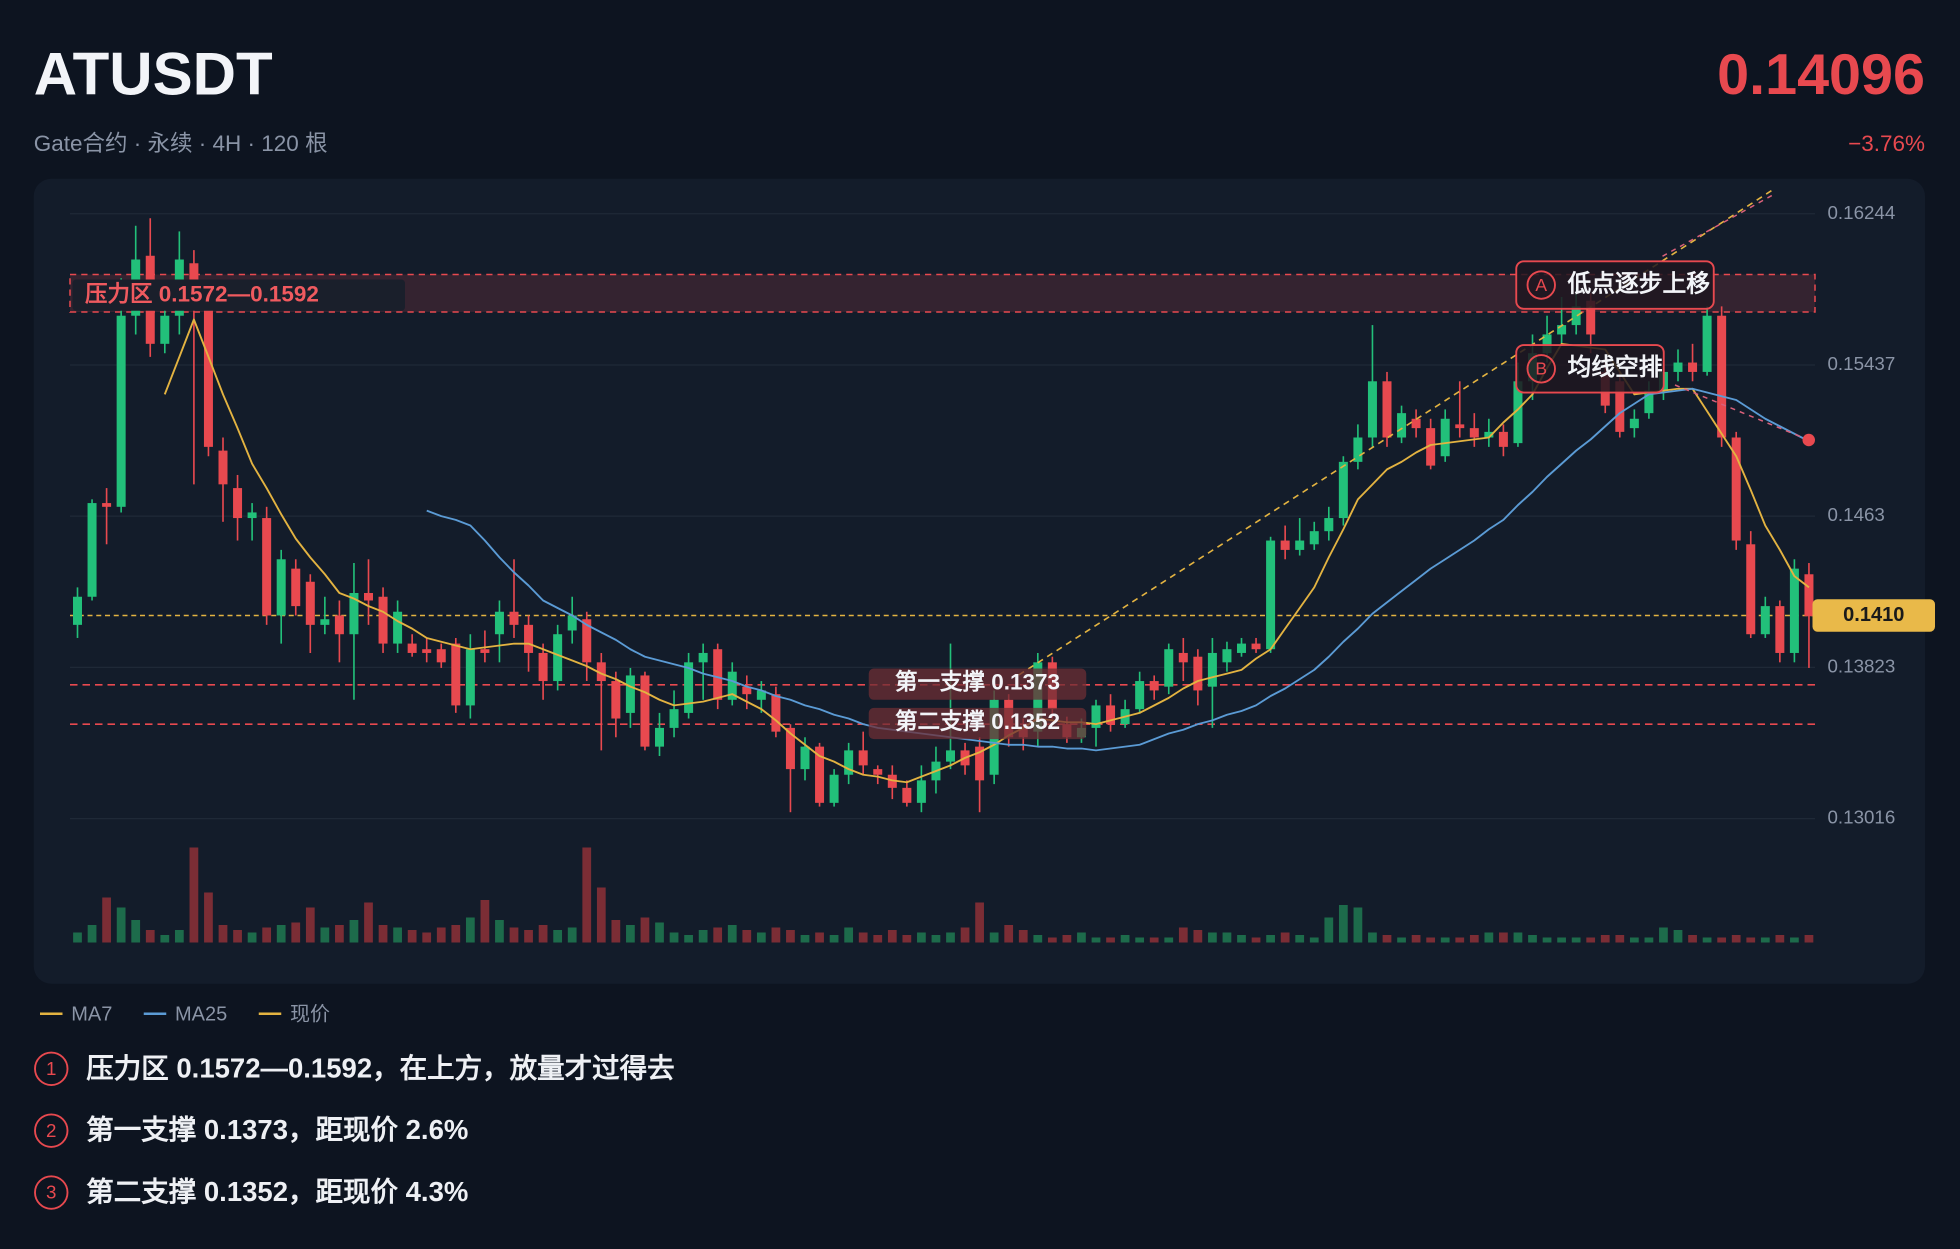 This screenshot has width=1960, height=1249. What do you see at coordinates (1541, 369) in the screenshot?
I see `annotation-marker: B` at bounding box center [1541, 369].